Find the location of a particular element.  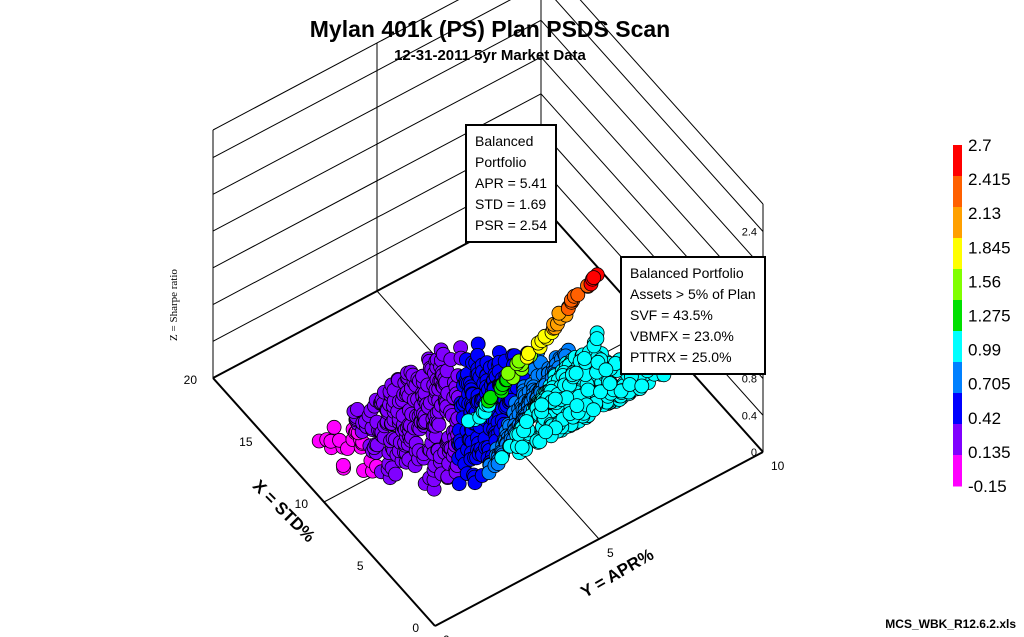

x-tick-label: 5 is located at coordinates (360, 566).